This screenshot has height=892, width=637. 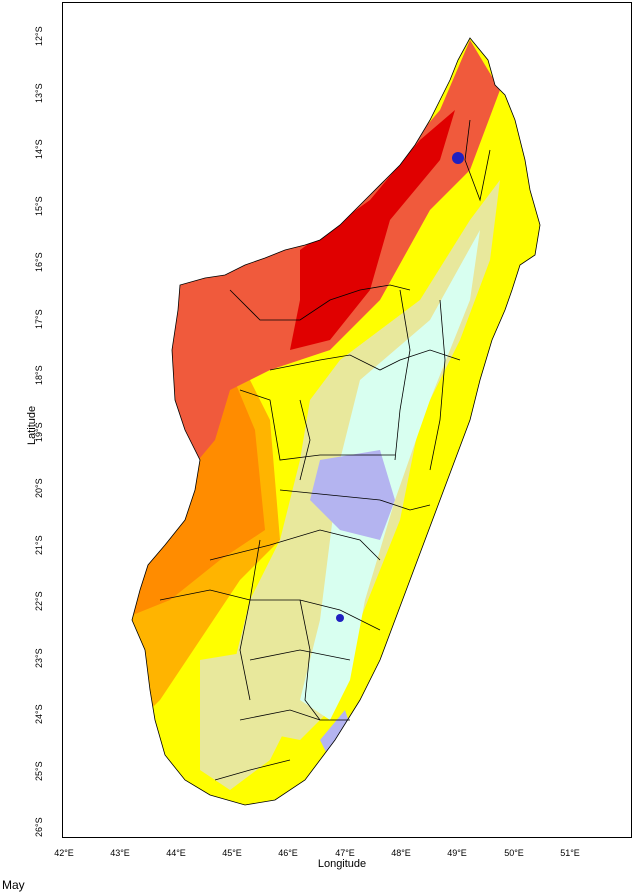 I want to click on y-axis-title: Latitude, so click(x=32, y=425).